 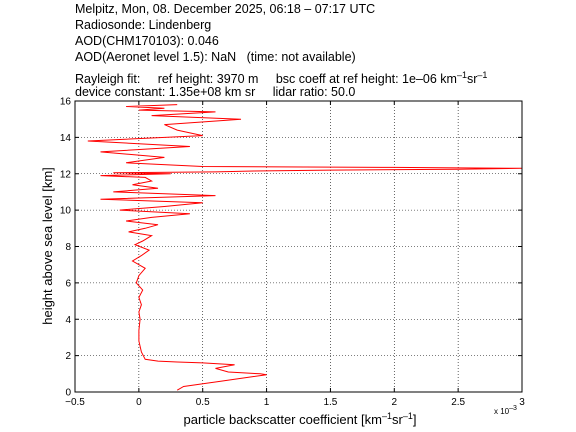 What do you see at coordinates (381, 78) in the screenshot?
I see `bsc-coeff-label: bsc coeff at ref height: 1e–06 km–1sr–1` at bounding box center [381, 78].